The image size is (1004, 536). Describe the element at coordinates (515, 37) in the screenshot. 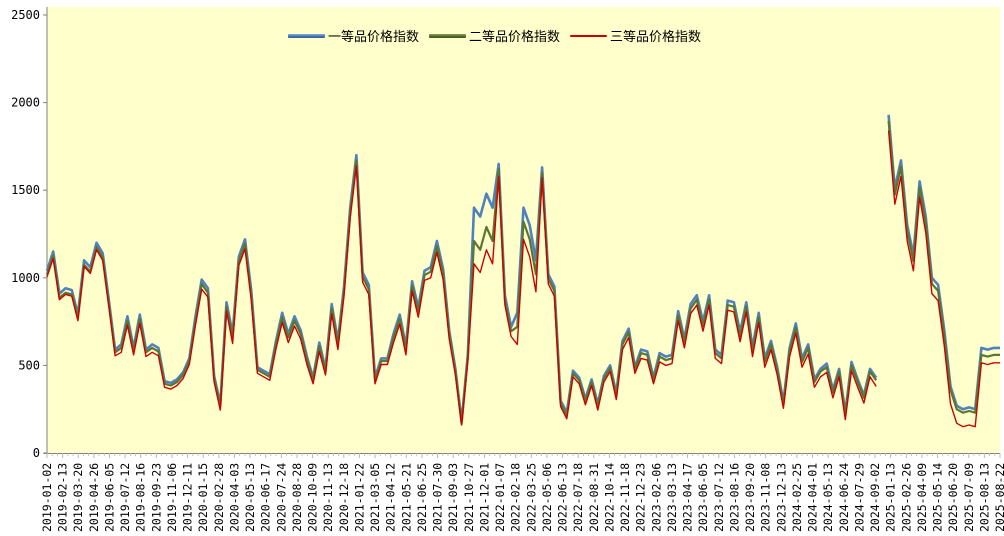

I see `legend-label-grade2: 二等品价格指数` at that location.